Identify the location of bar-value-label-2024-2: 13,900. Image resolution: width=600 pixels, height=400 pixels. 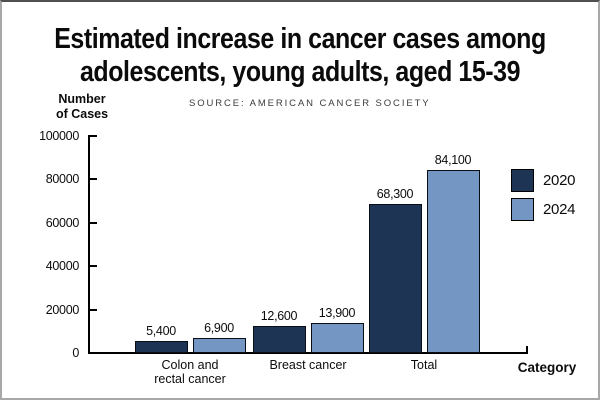
(337, 312).